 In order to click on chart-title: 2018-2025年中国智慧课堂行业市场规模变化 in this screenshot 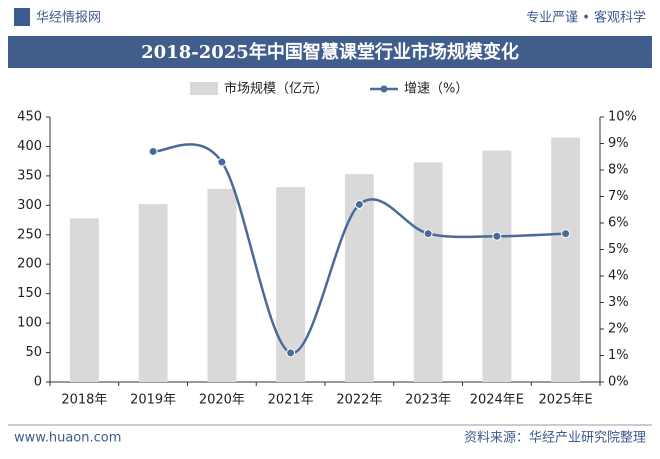, I will do `click(330, 52)`.